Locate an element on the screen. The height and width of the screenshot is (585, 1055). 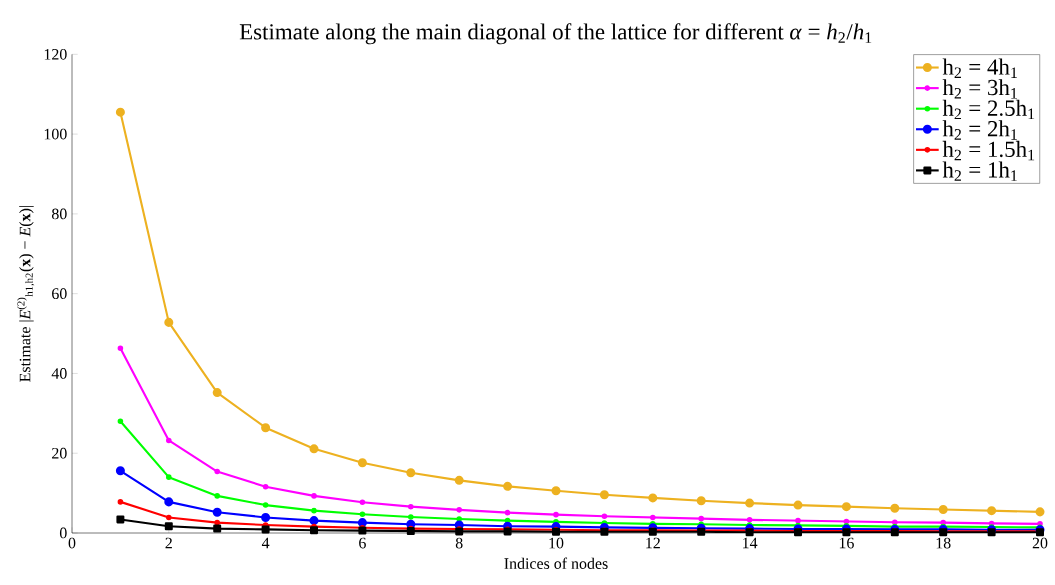
legend-label: h$_{2}$ = 2.5h$_{1}$ is located at coordinates (988, 109).